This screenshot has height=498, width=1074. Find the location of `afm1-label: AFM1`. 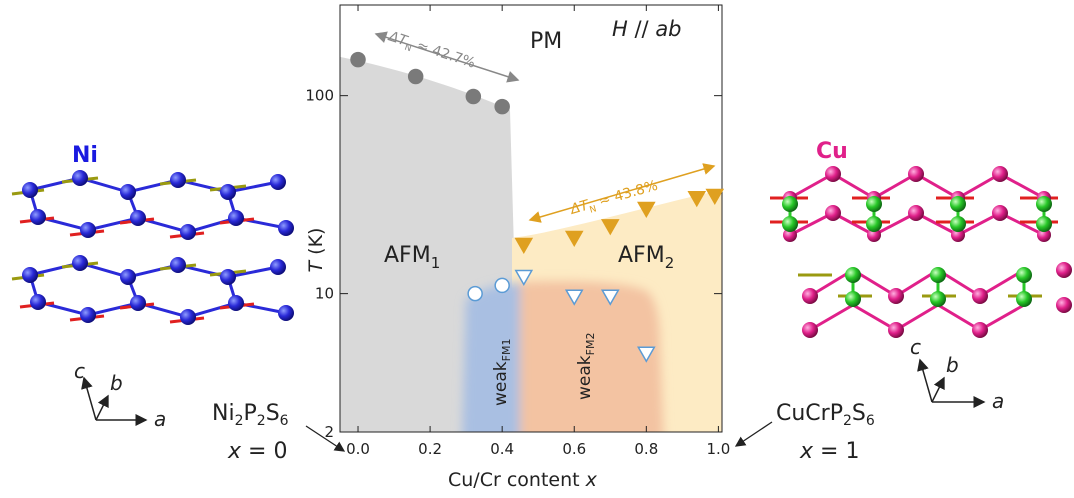

afm1-label: AFM1 is located at coordinates (412, 257).